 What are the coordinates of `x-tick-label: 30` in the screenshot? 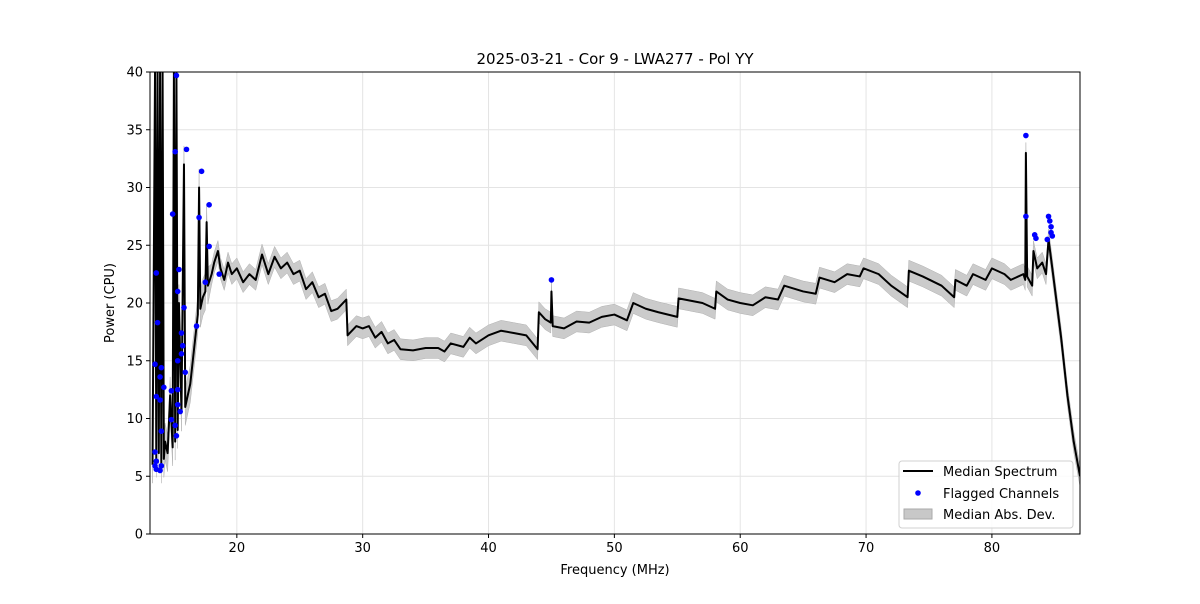 It's located at (362, 548).